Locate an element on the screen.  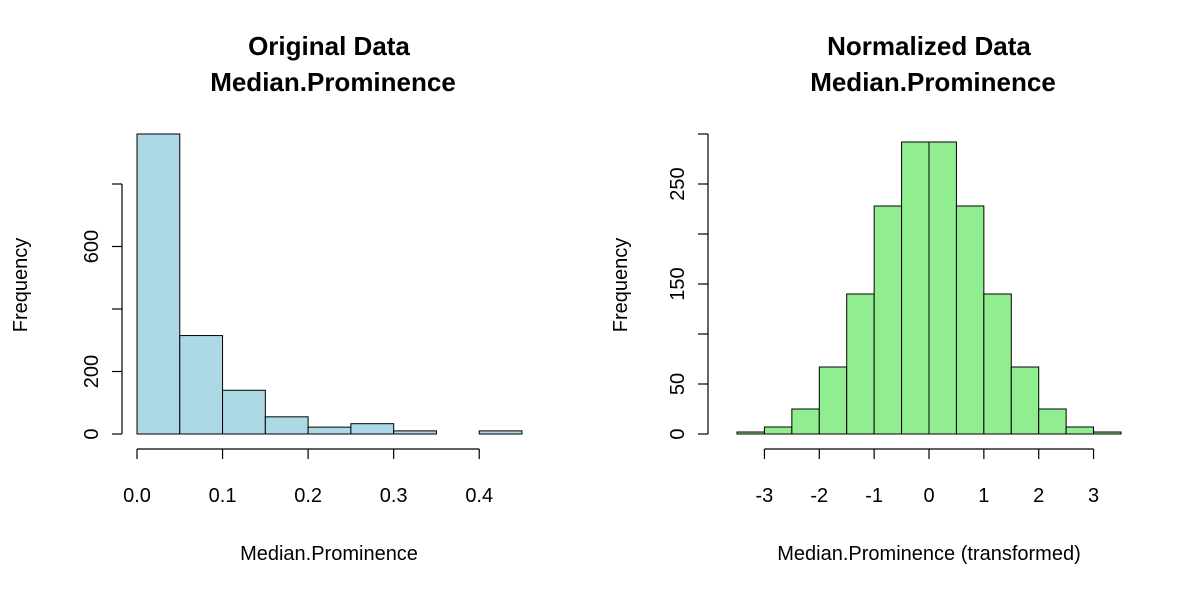
x-tick-label: 0.2 is located at coordinates (308, 496).